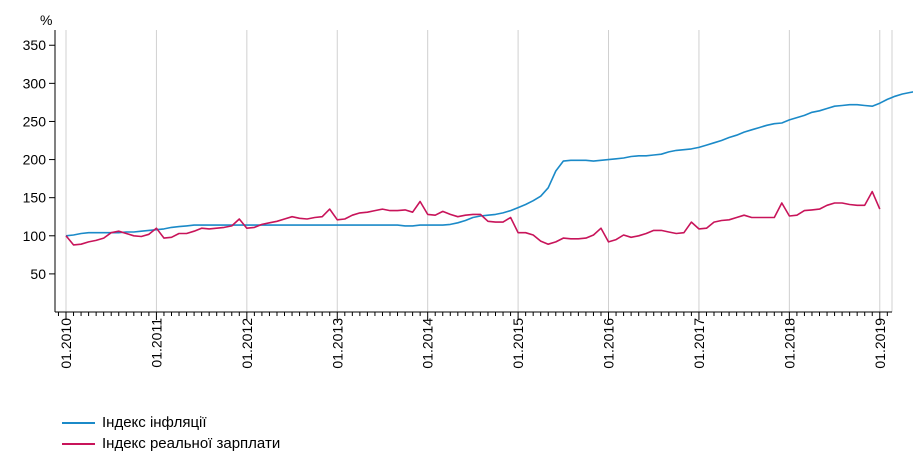 The width and height of the screenshot is (913, 468). I want to click on x-tick-label: 01.2012, so click(247, 343).